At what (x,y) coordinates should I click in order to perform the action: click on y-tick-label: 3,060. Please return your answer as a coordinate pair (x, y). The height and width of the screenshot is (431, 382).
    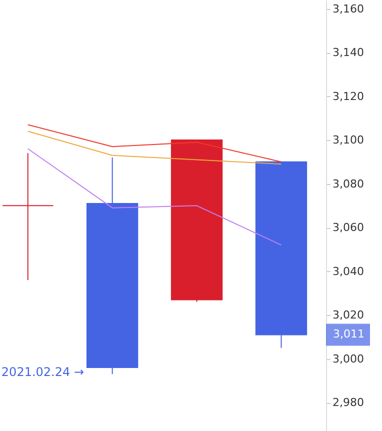
    Looking at the image, I should click on (348, 227).